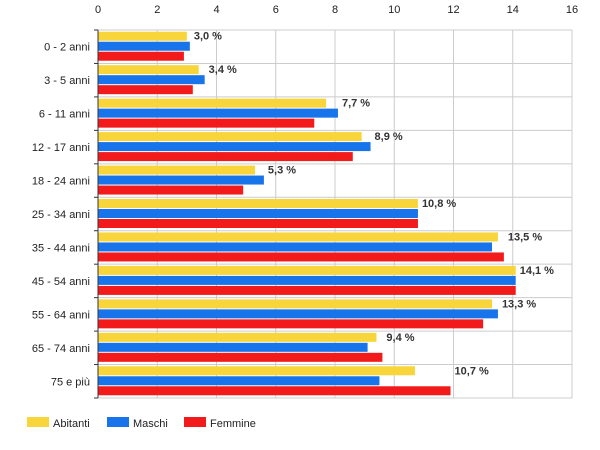  I want to click on legend-label-maschi: Maschi, so click(150, 424).